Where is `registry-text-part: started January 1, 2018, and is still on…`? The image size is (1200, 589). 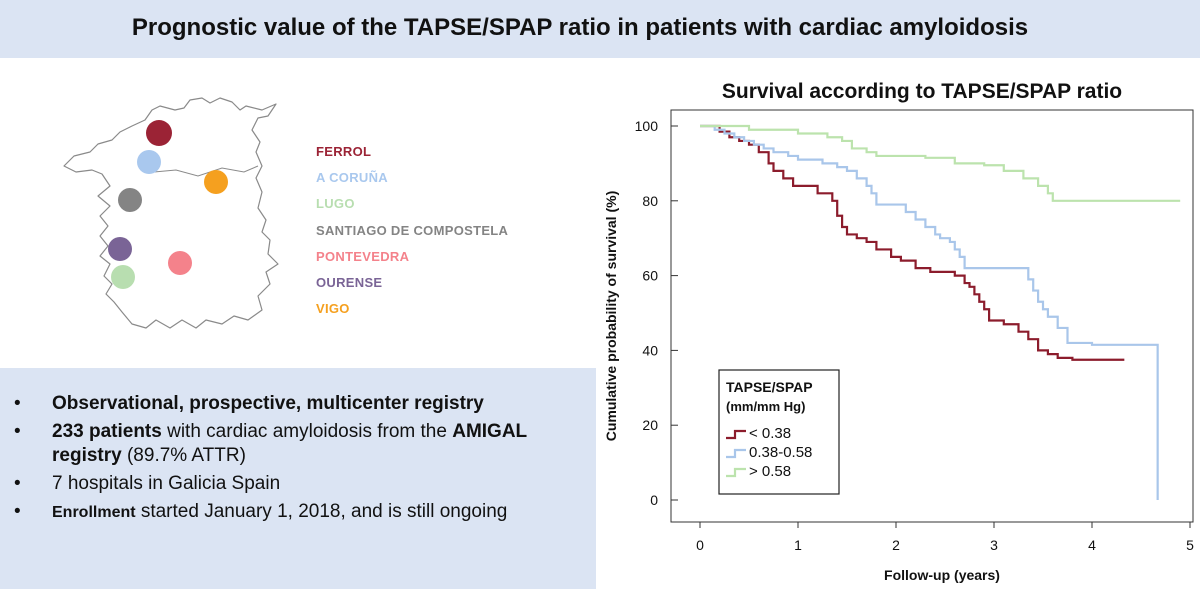 registry-text-part: started January 1, 2018, and is still on… is located at coordinates (321, 511).